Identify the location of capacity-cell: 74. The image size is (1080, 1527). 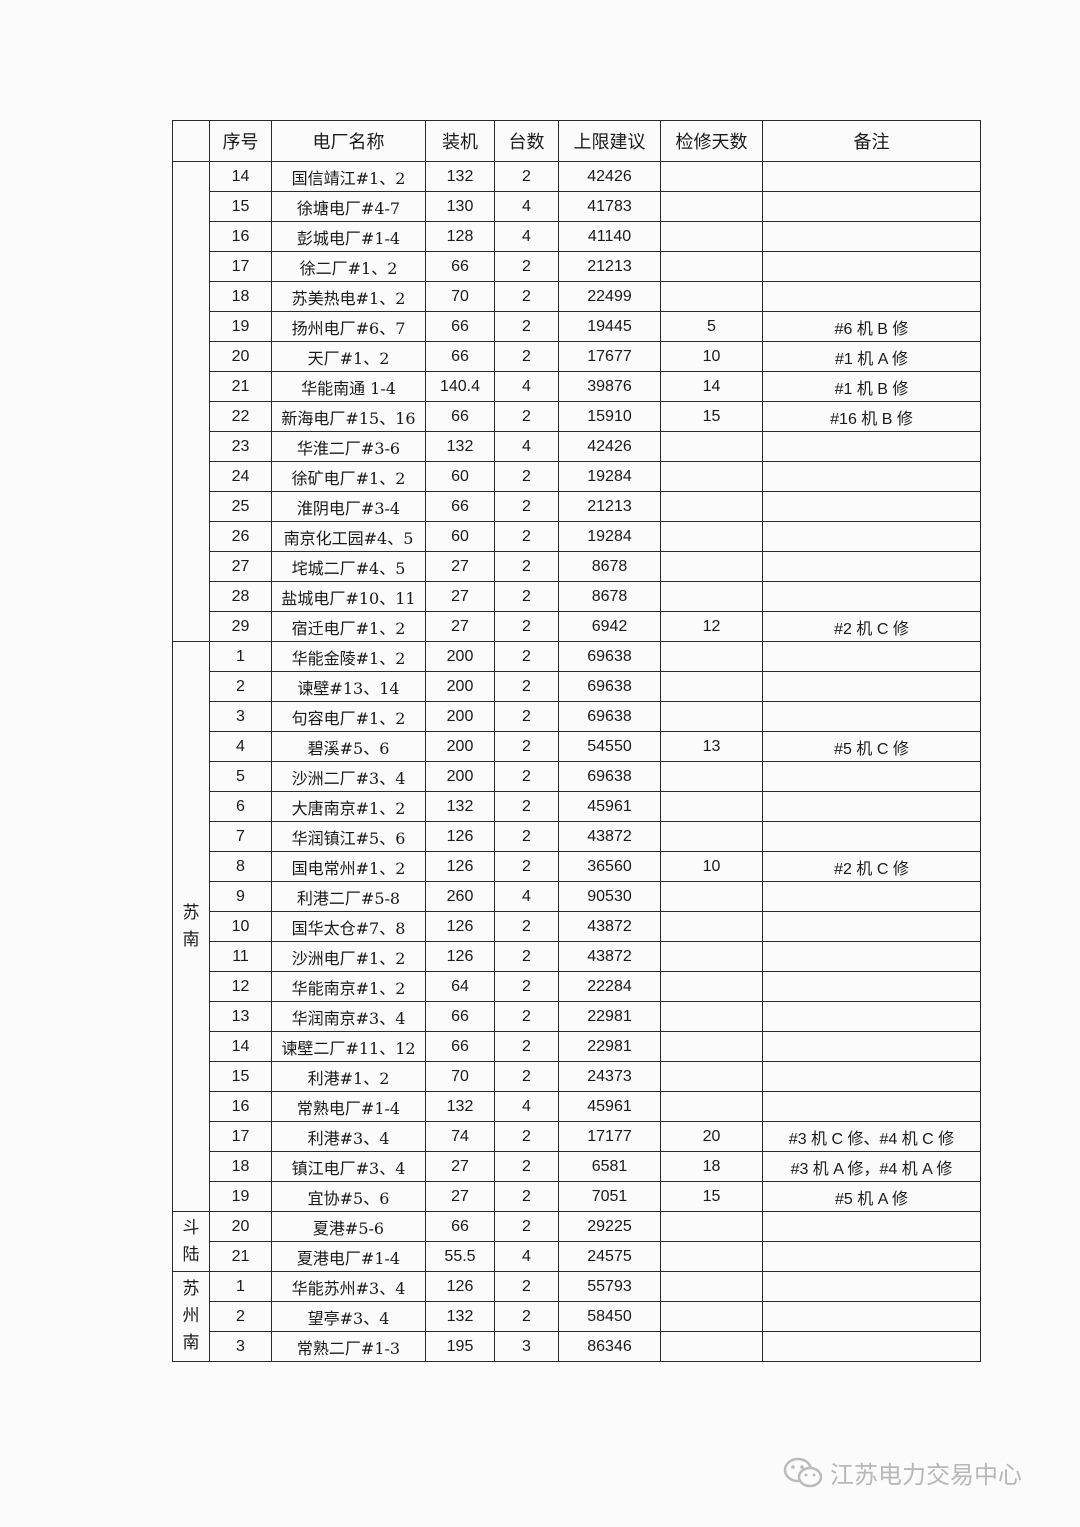
(460, 1136).